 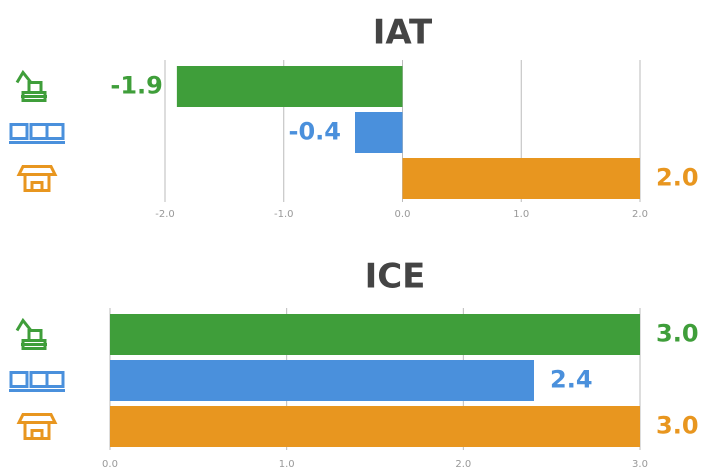 I want to click on value-label: -0.4, so click(x=315, y=132).